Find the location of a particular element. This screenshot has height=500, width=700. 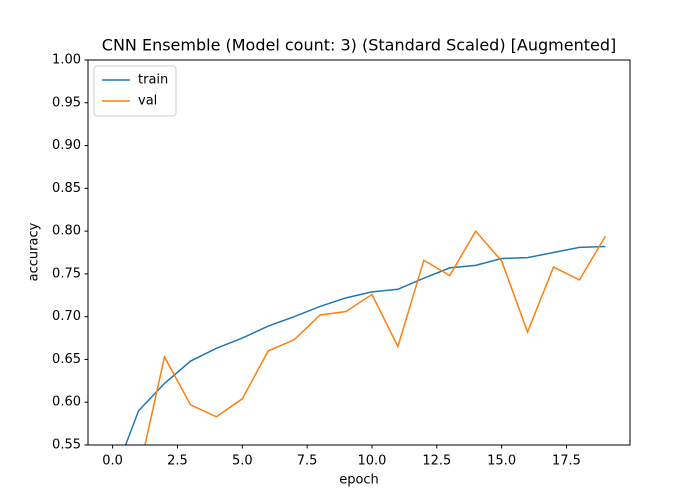

y-tick-label: 0.95 is located at coordinates (66, 102).